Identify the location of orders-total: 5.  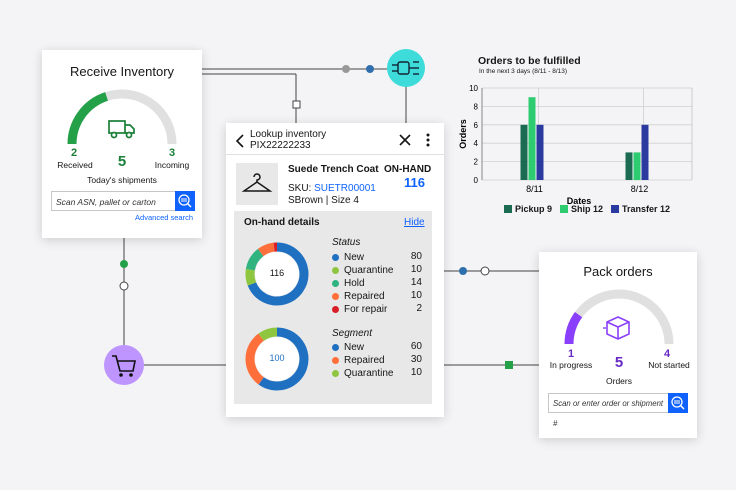
(619, 362).